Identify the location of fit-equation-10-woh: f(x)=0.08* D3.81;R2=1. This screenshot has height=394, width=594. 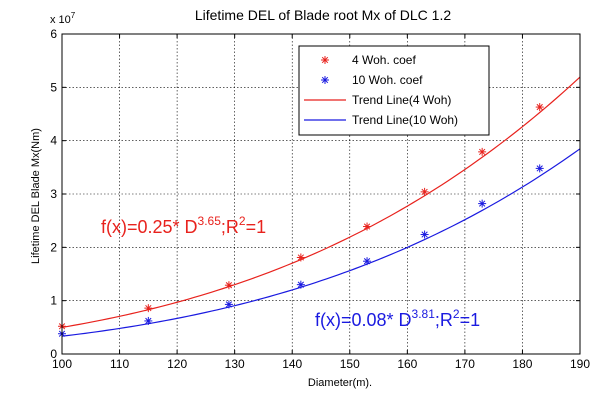
(397, 318).